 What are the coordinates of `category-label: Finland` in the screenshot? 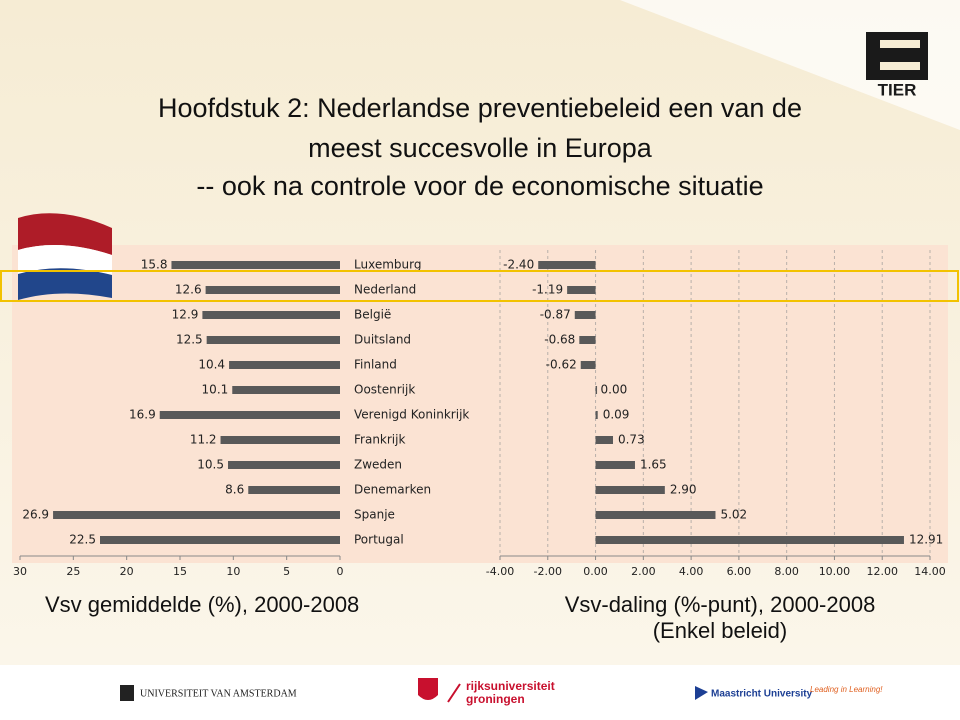 It's located at (375, 365).